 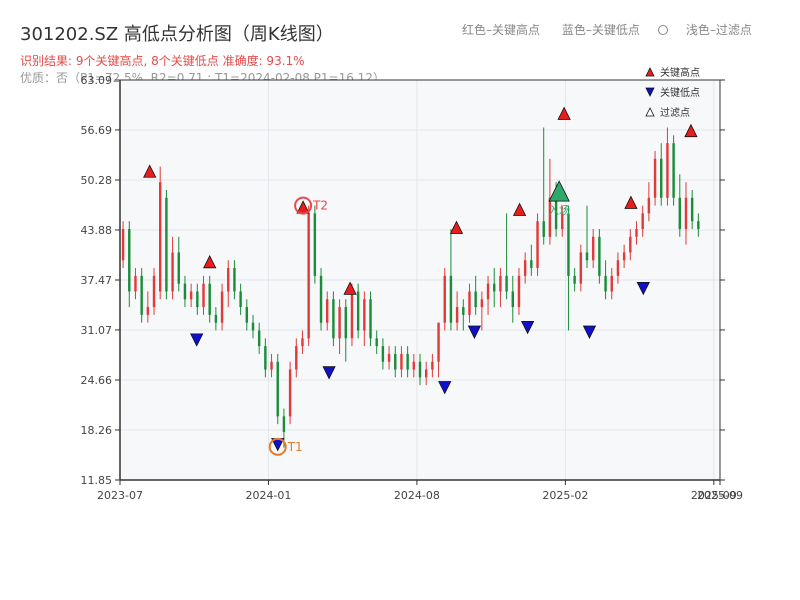 What do you see at coordinates (650, 112) in the screenshot?
I see `legend-filtered-icon` at bounding box center [650, 112].